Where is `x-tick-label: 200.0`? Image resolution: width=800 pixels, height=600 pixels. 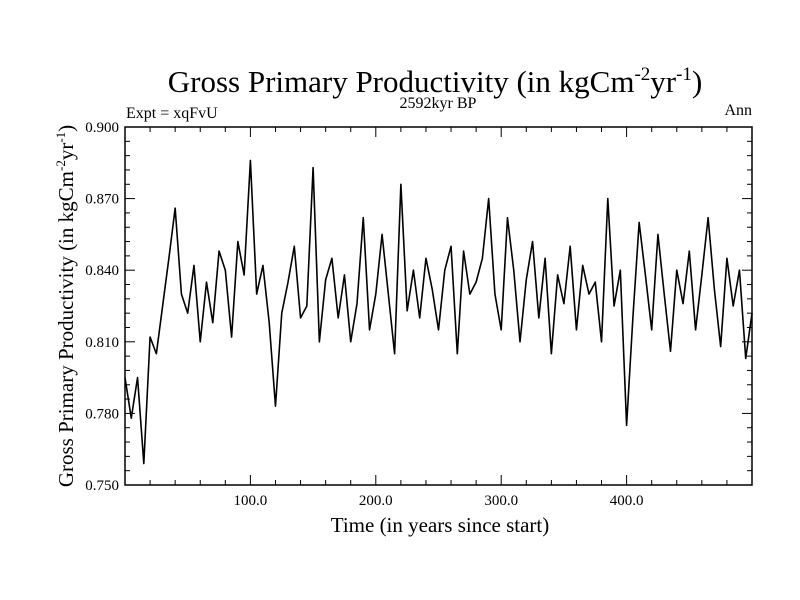
x-tick-label: 200.0 is located at coordinates (376, 501).